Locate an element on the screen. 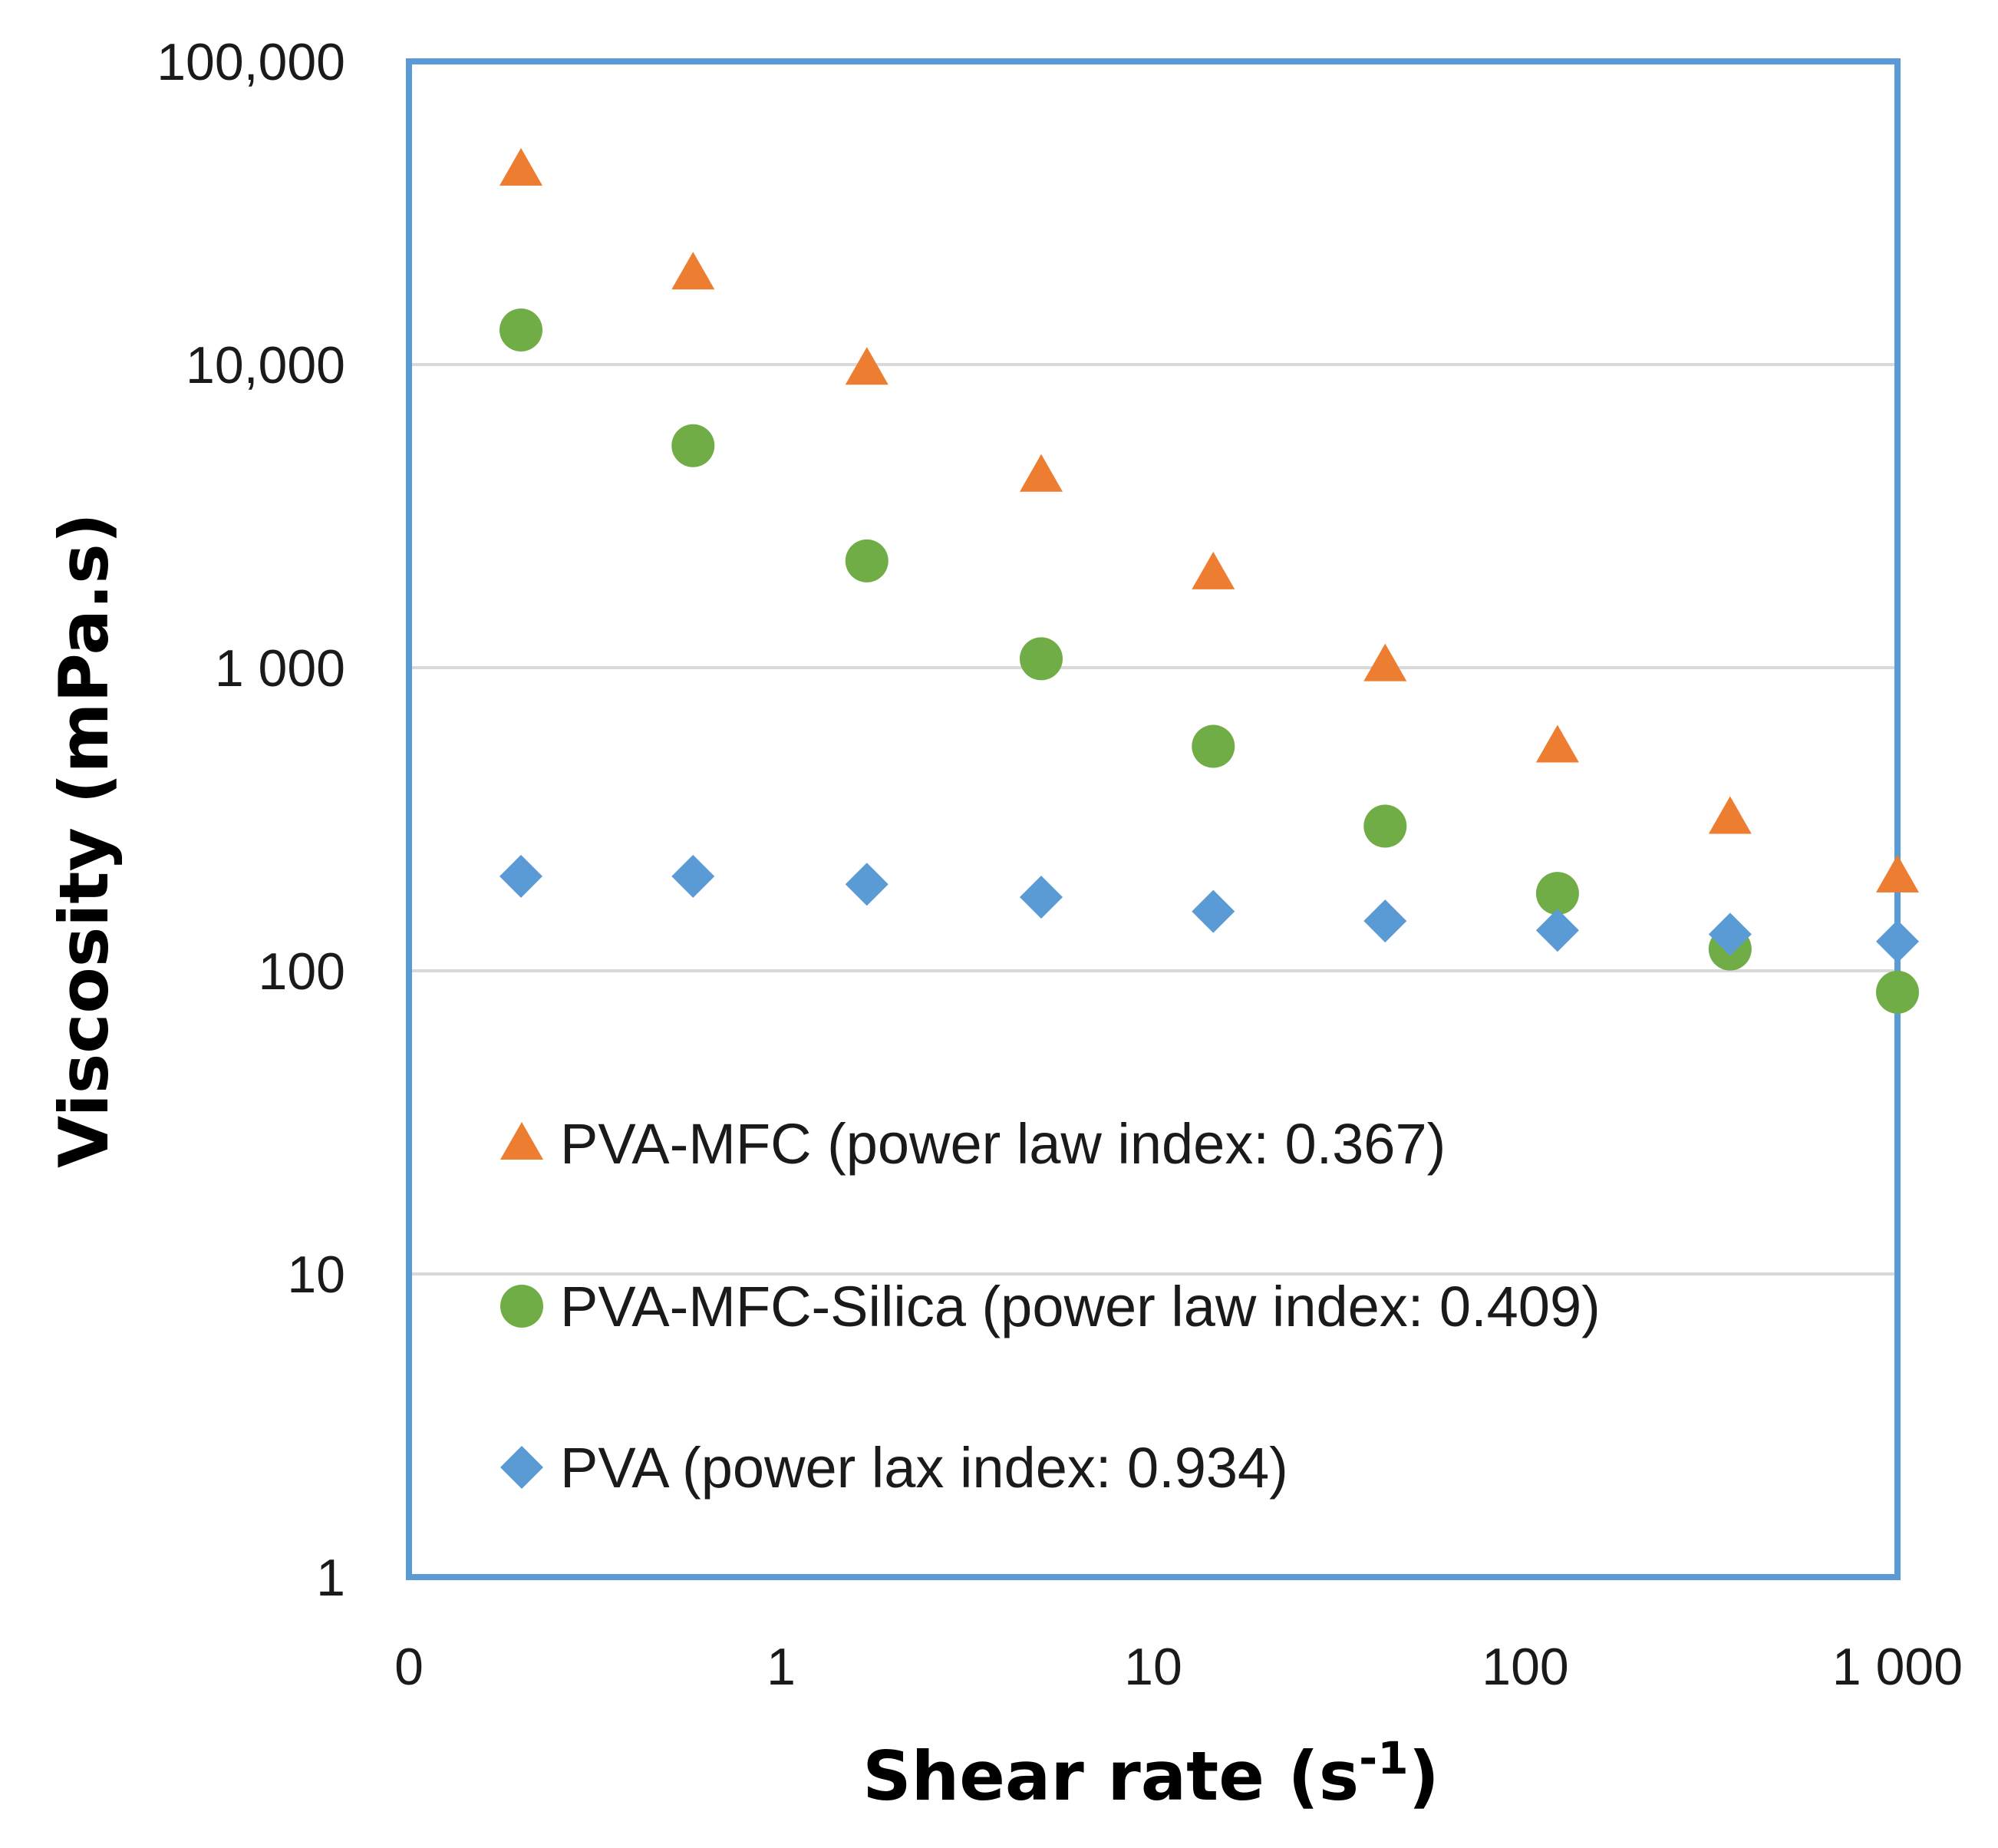  legend-marker-circle is located at coordinates (521, 1306).